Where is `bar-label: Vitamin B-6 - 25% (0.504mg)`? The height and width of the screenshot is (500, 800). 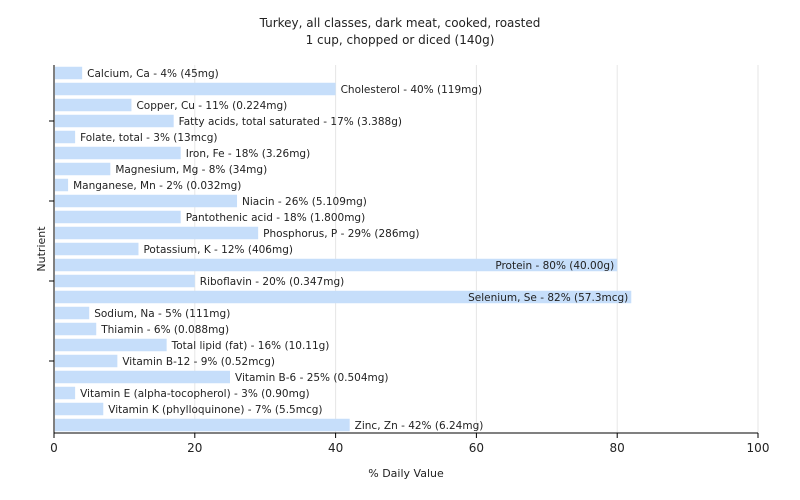
bar-label: Vitamin B-6 - 25% (0.504mg) is located at coordinates (312, 378).